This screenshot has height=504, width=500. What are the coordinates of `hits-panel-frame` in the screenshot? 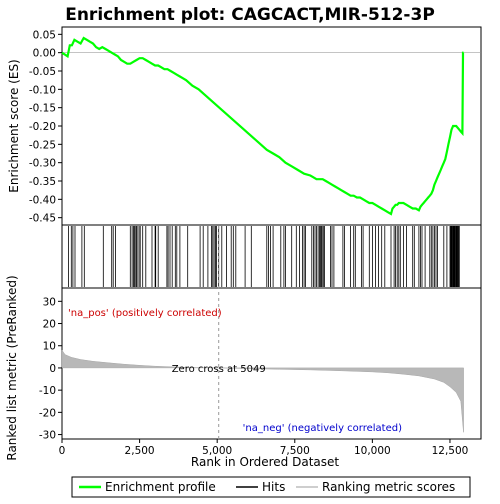 It's located at (271, 256).